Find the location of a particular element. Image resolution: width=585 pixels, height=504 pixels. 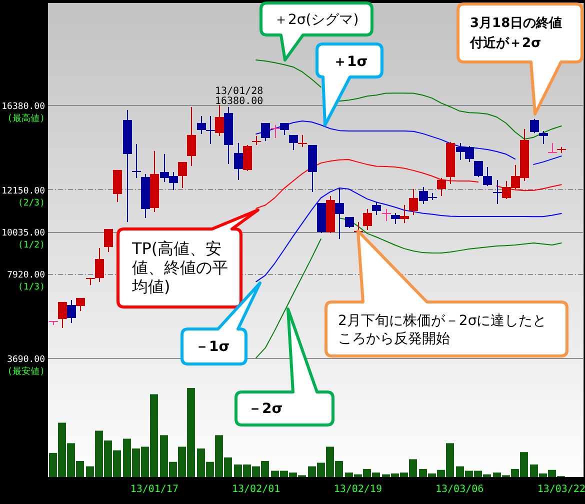

y-tick-label: 3690.00 (最安値) is located at coordinates (26, 366).